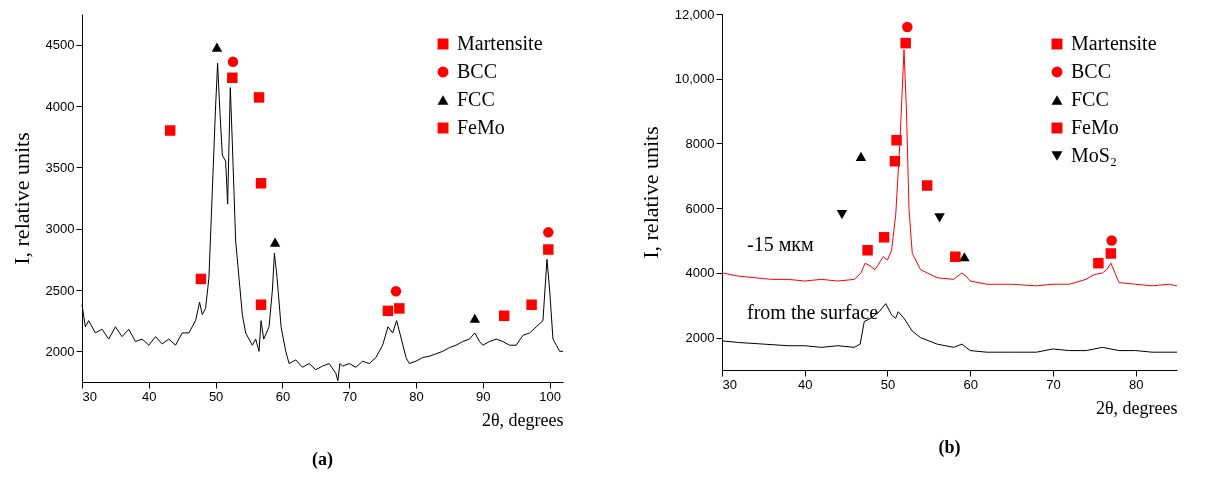 The width and height of the screenshot is (1231, 504). Describe the element at coordinates (700, 208) in the screenshot. I see `y-tick-label: 6000` at that location.